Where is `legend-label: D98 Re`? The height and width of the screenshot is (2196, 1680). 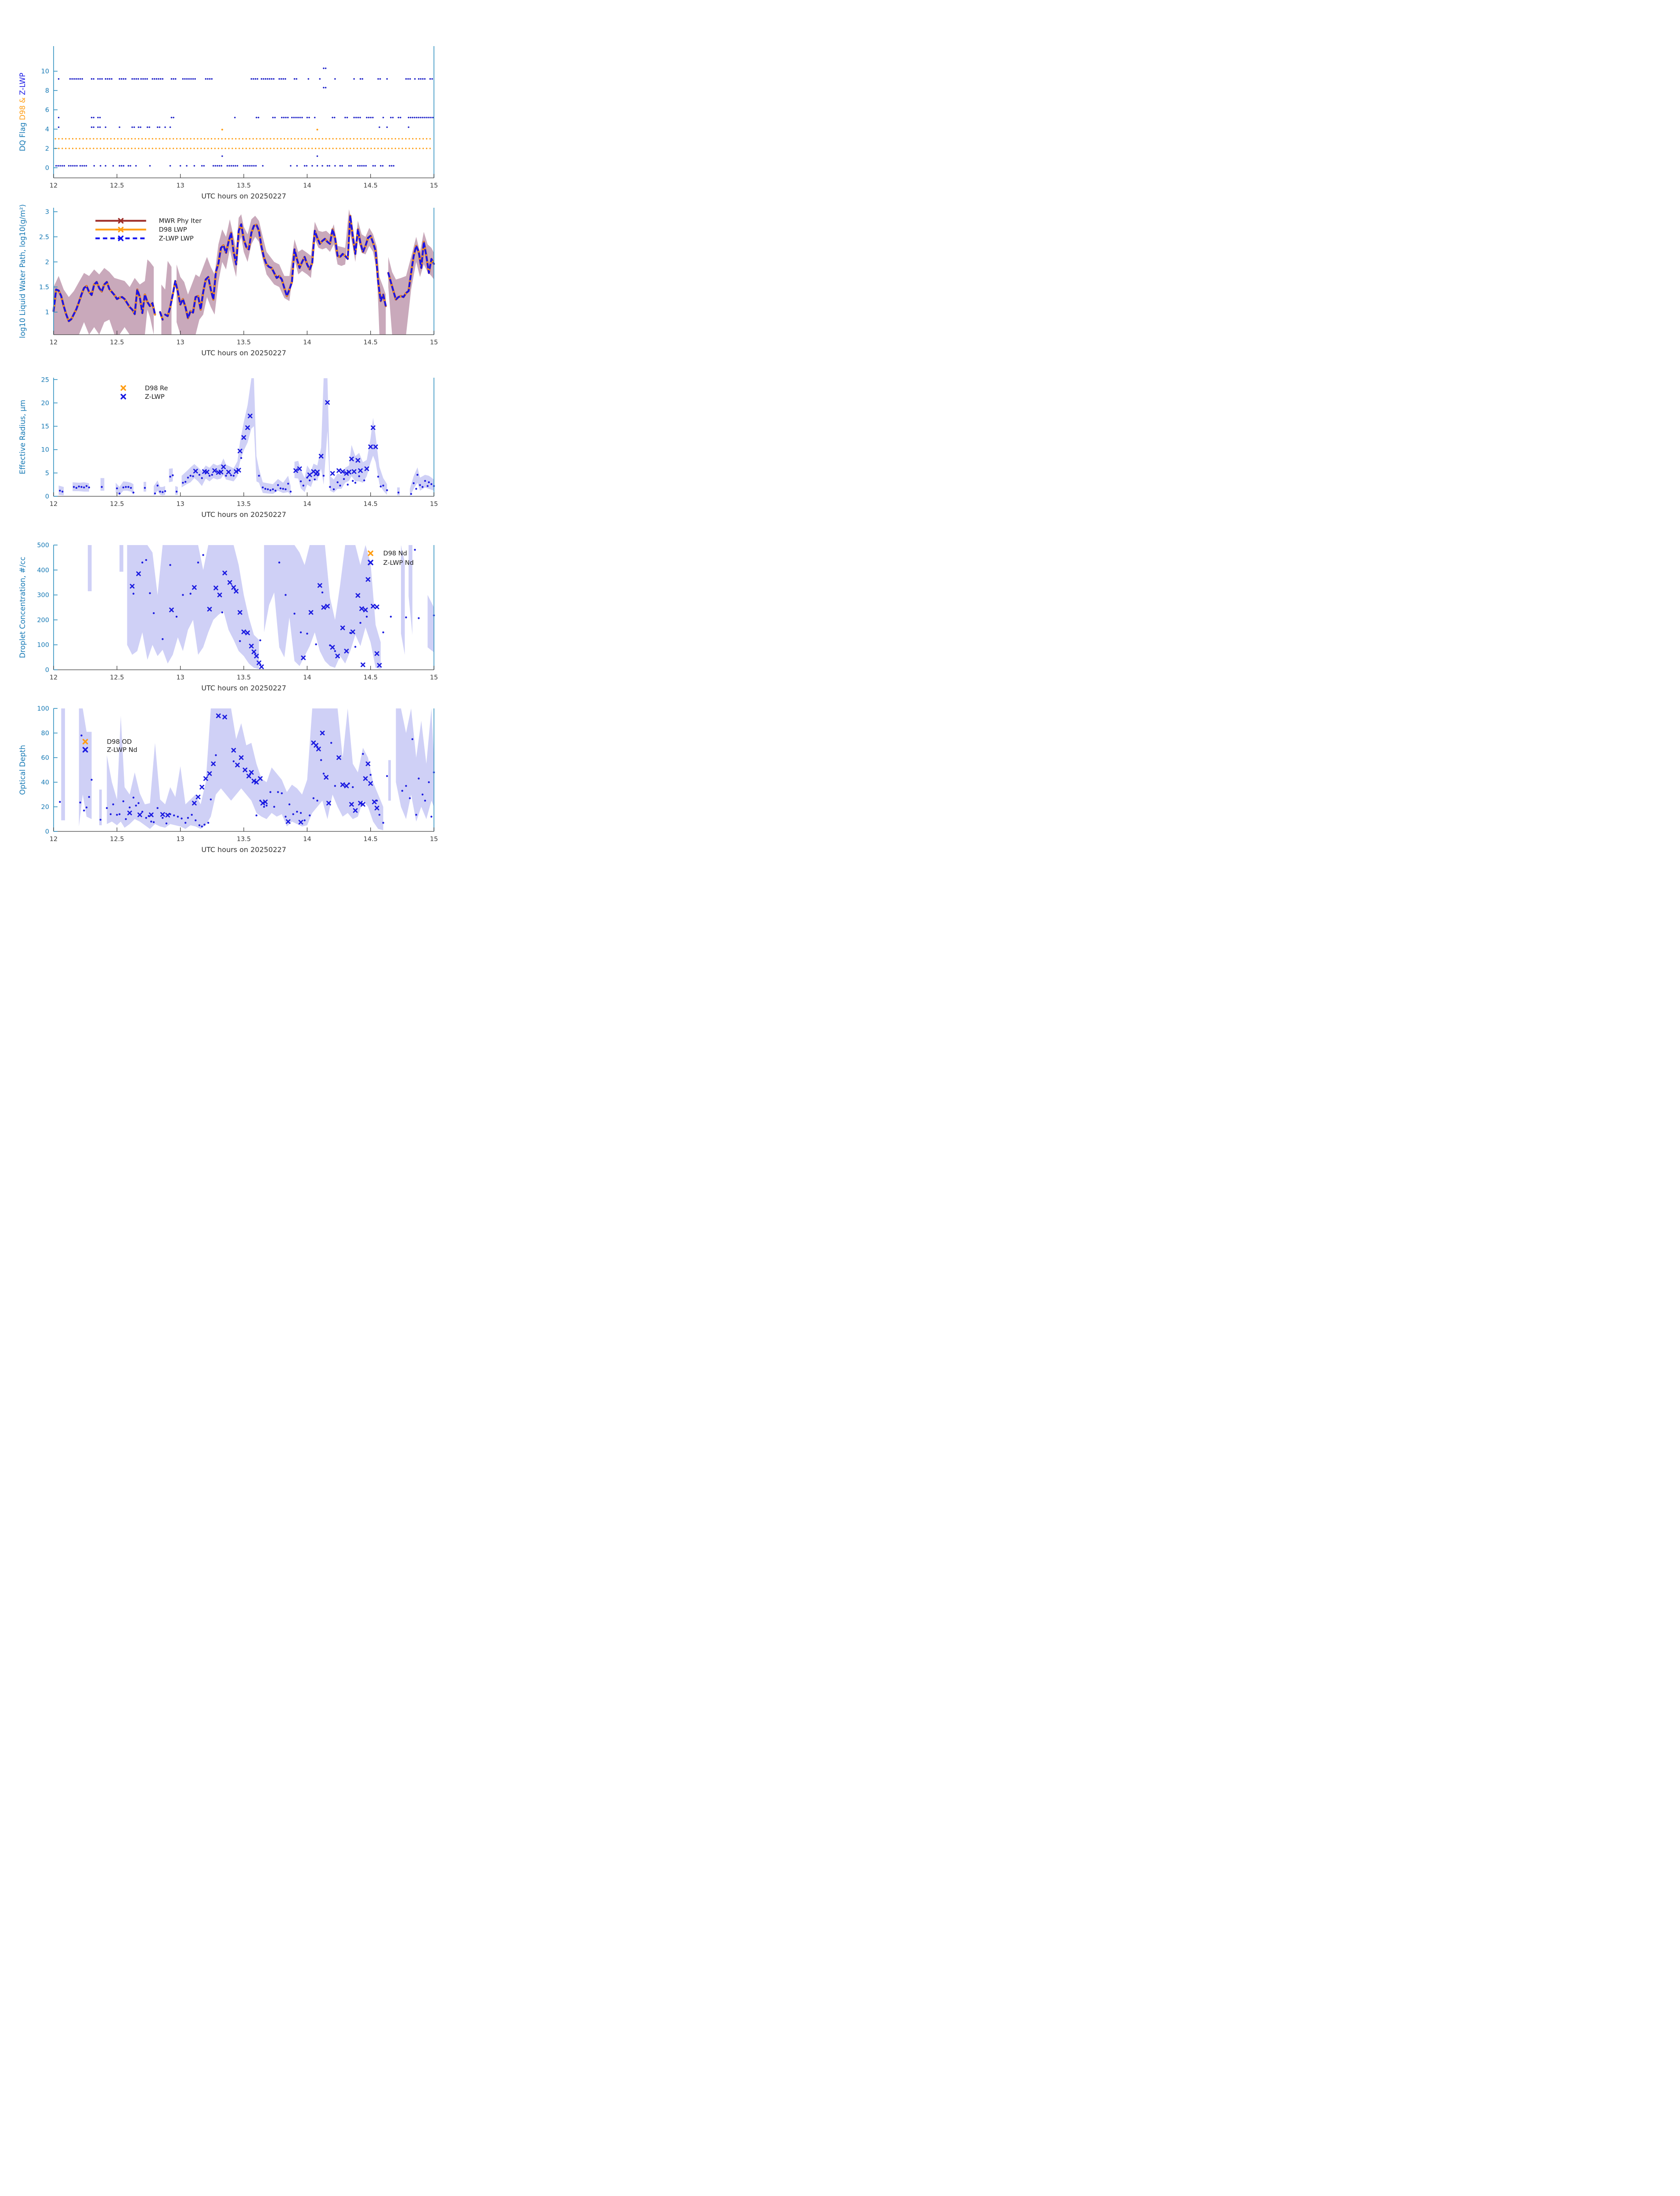
legend-label: D98 Re is located at coordinates (156, 388).